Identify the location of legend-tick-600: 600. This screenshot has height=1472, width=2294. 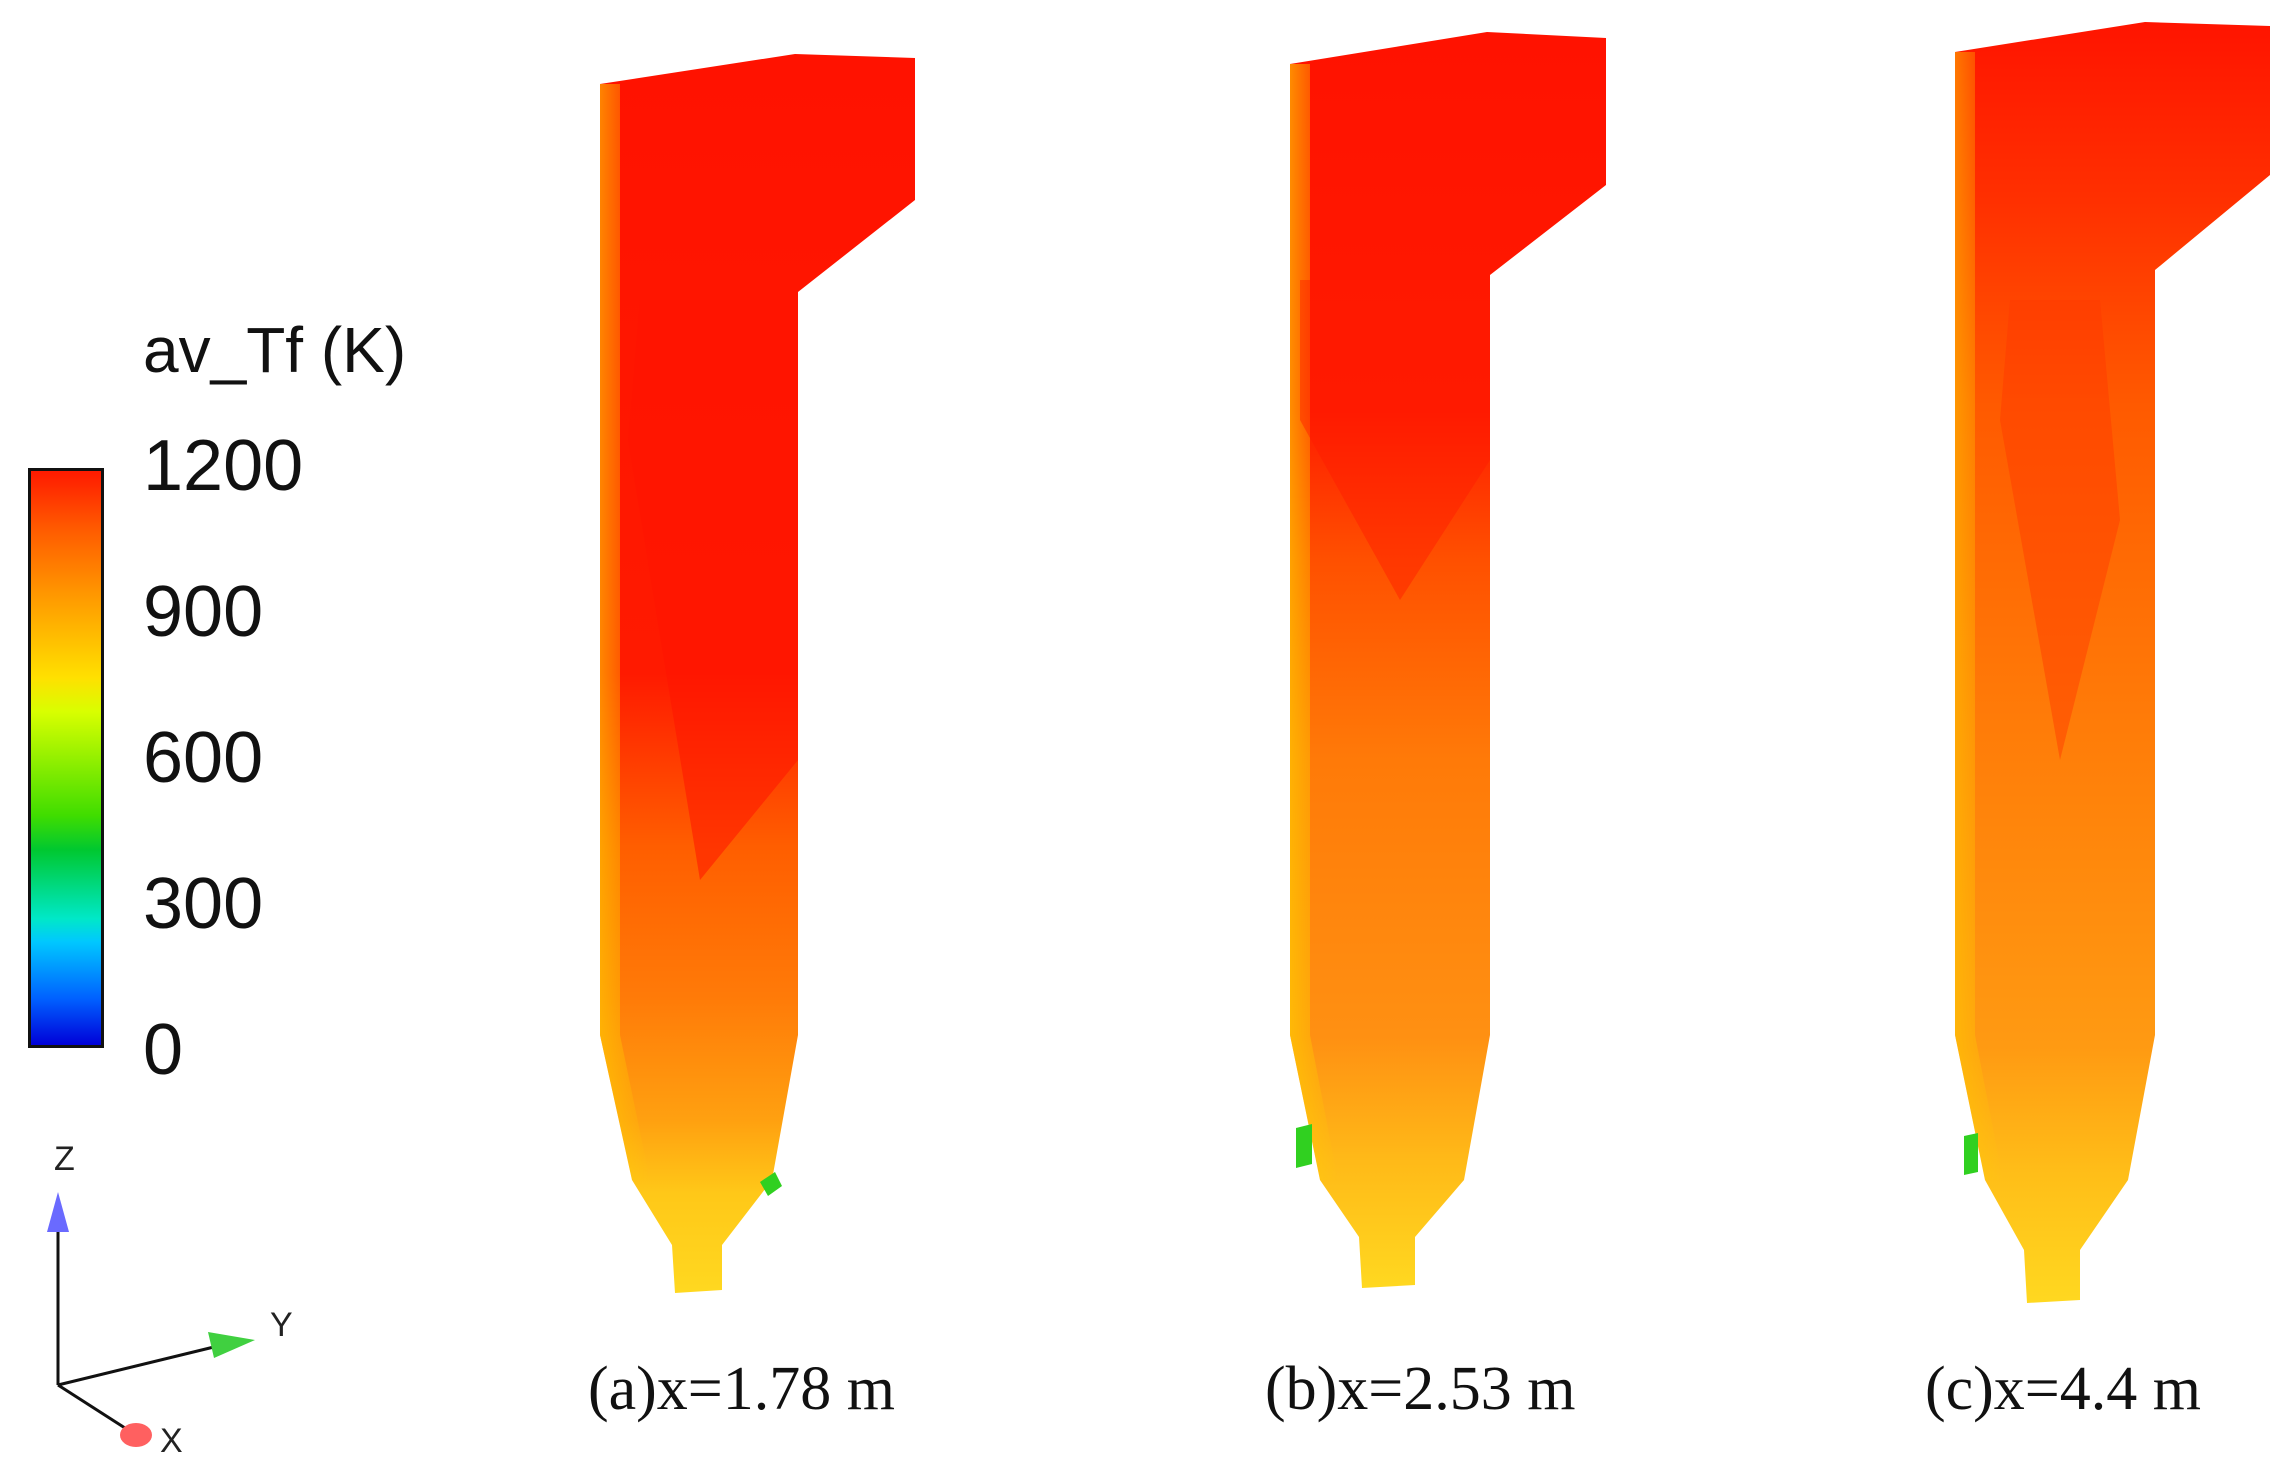
(203, 758).